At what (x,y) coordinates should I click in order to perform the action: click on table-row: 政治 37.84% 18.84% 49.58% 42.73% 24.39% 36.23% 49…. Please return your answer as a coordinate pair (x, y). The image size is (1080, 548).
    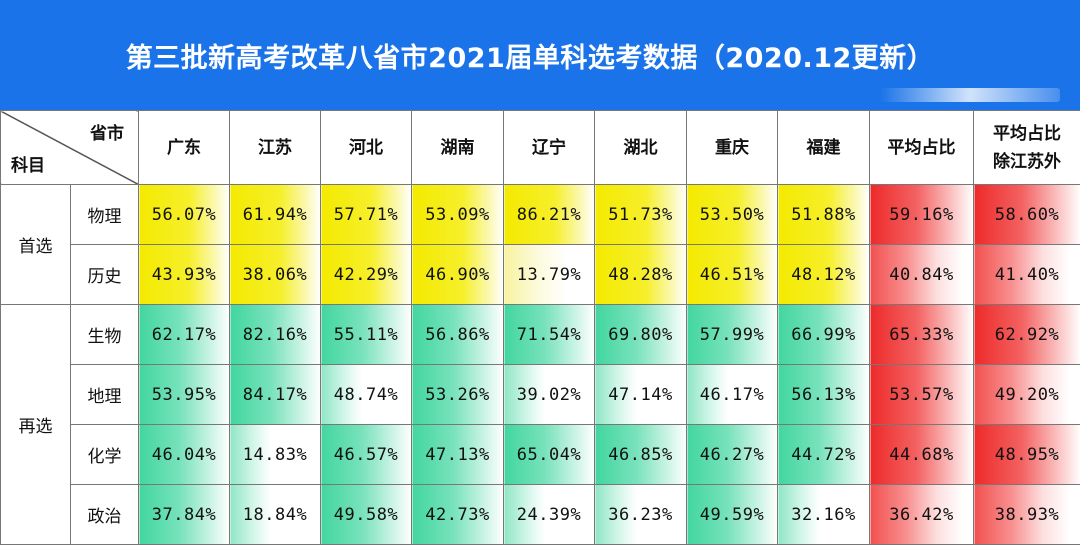
    Looking at the image, I should click on (540, 514).